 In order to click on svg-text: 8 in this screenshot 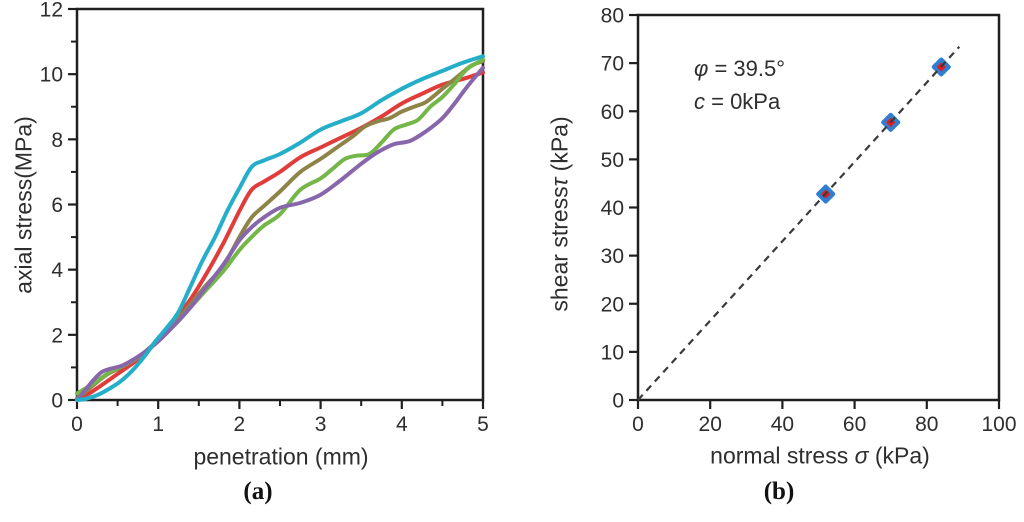, I will do `click(57, 140)`.